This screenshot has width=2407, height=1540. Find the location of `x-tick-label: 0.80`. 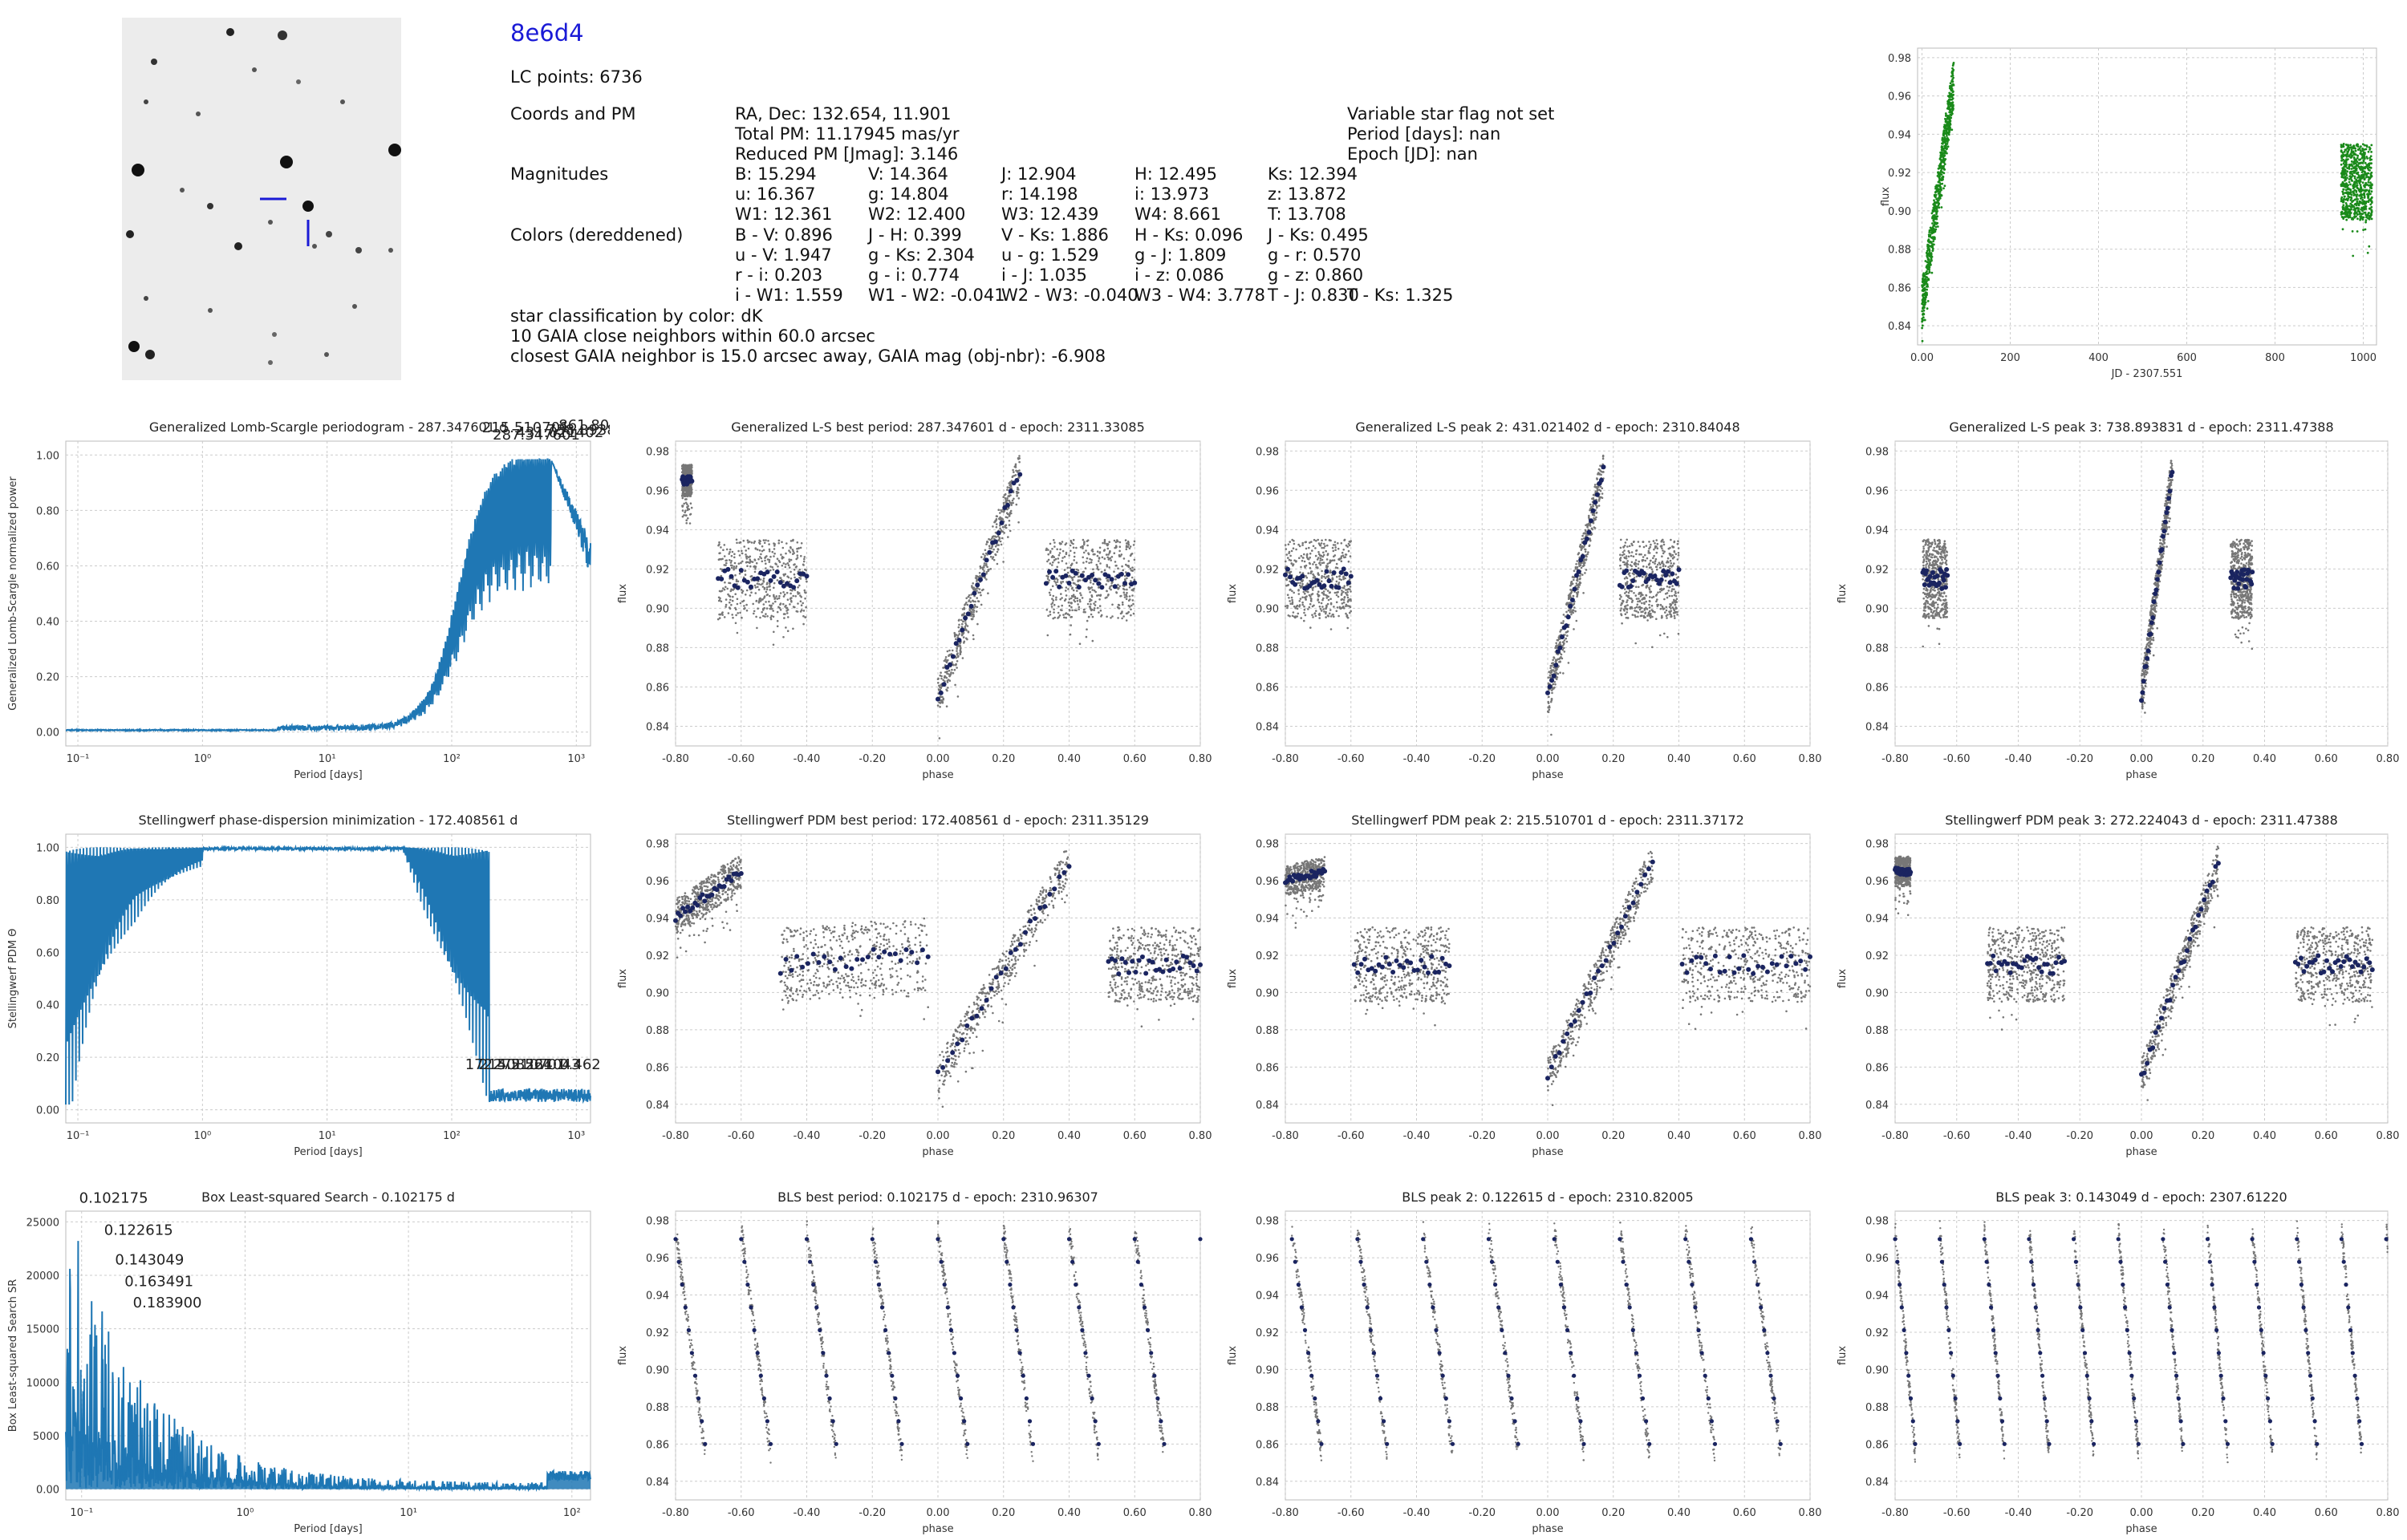

x-tick-label: 0.80 is located at coordinates (1811, 1136).